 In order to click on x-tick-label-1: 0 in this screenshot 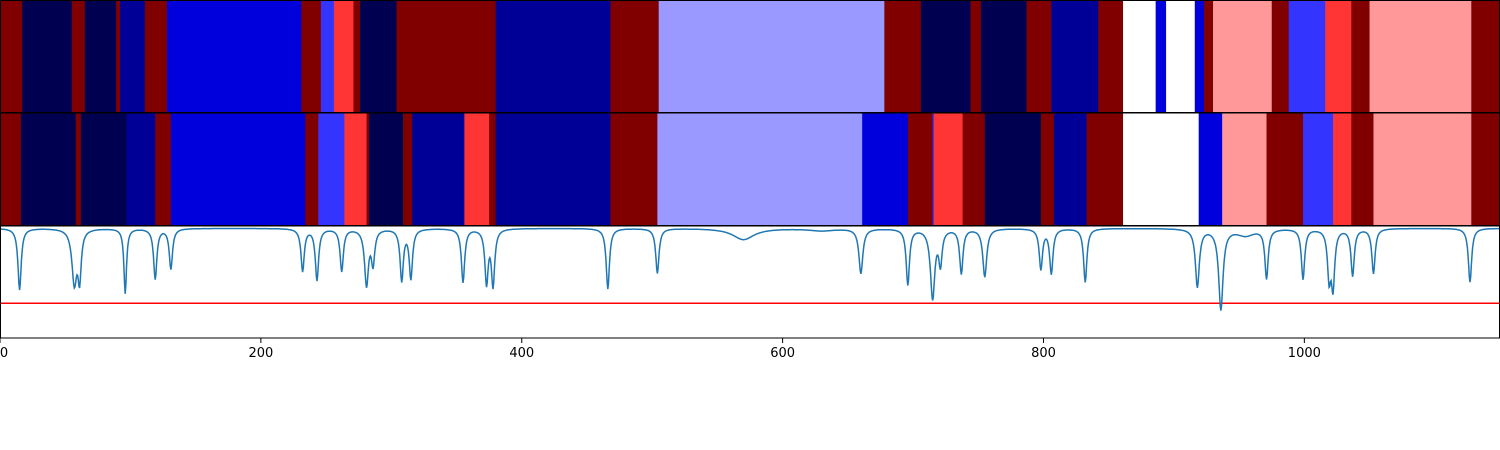, I will do `click(4, 353)`.